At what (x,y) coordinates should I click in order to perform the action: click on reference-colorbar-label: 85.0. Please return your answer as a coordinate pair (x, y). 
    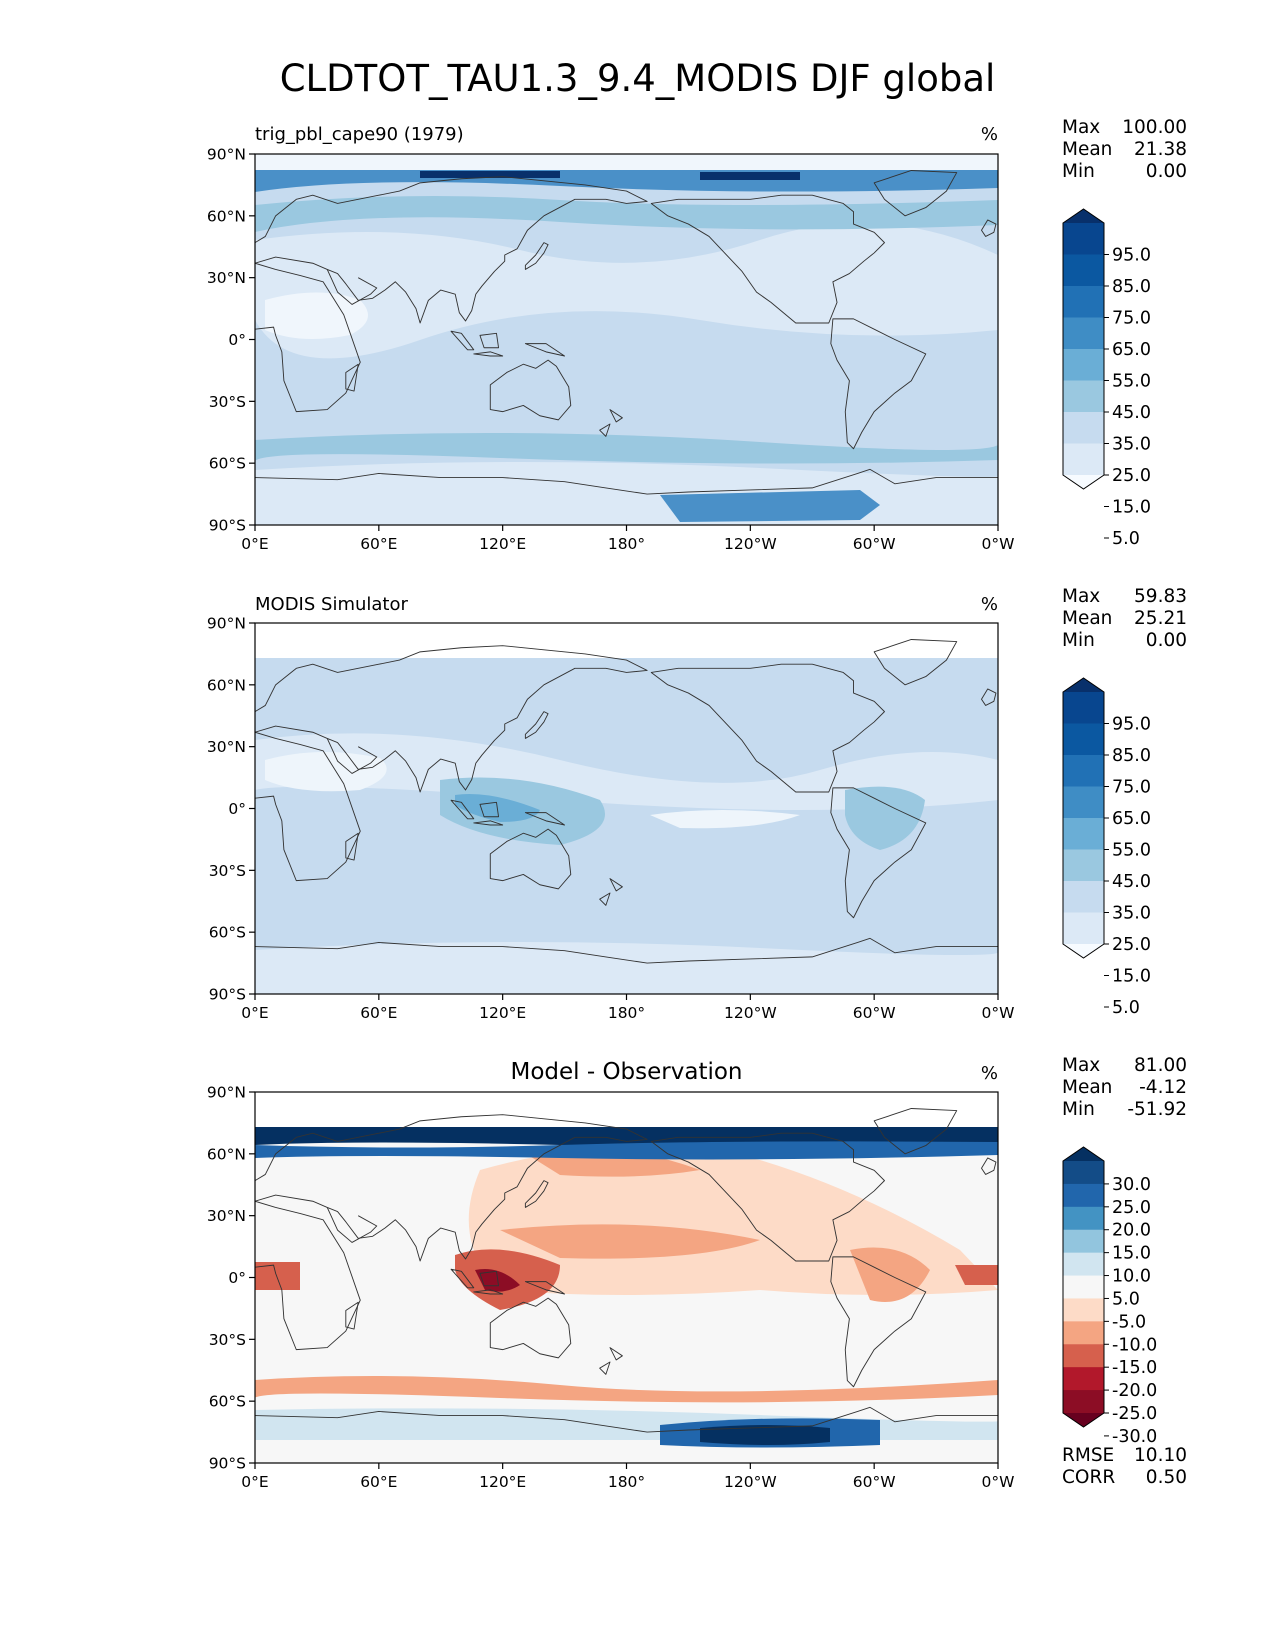
    Looking at the image, I should click on (1131, 756).